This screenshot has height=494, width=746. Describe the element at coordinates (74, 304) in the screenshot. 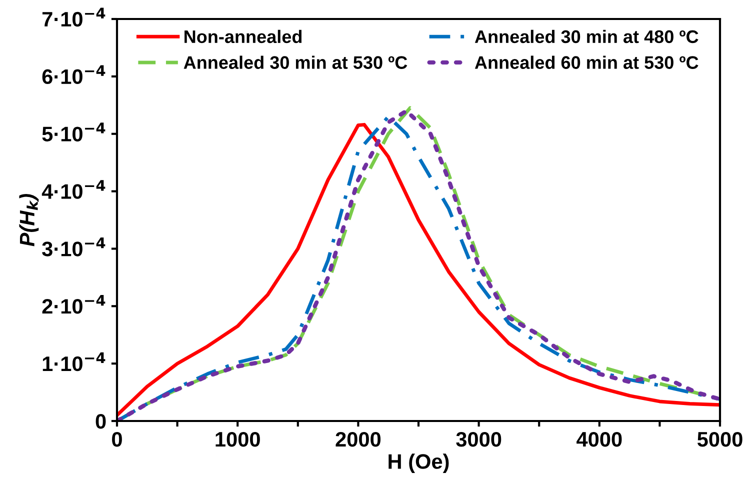

I see `y-tick-label: 2·10$^{−4}$` at that location.